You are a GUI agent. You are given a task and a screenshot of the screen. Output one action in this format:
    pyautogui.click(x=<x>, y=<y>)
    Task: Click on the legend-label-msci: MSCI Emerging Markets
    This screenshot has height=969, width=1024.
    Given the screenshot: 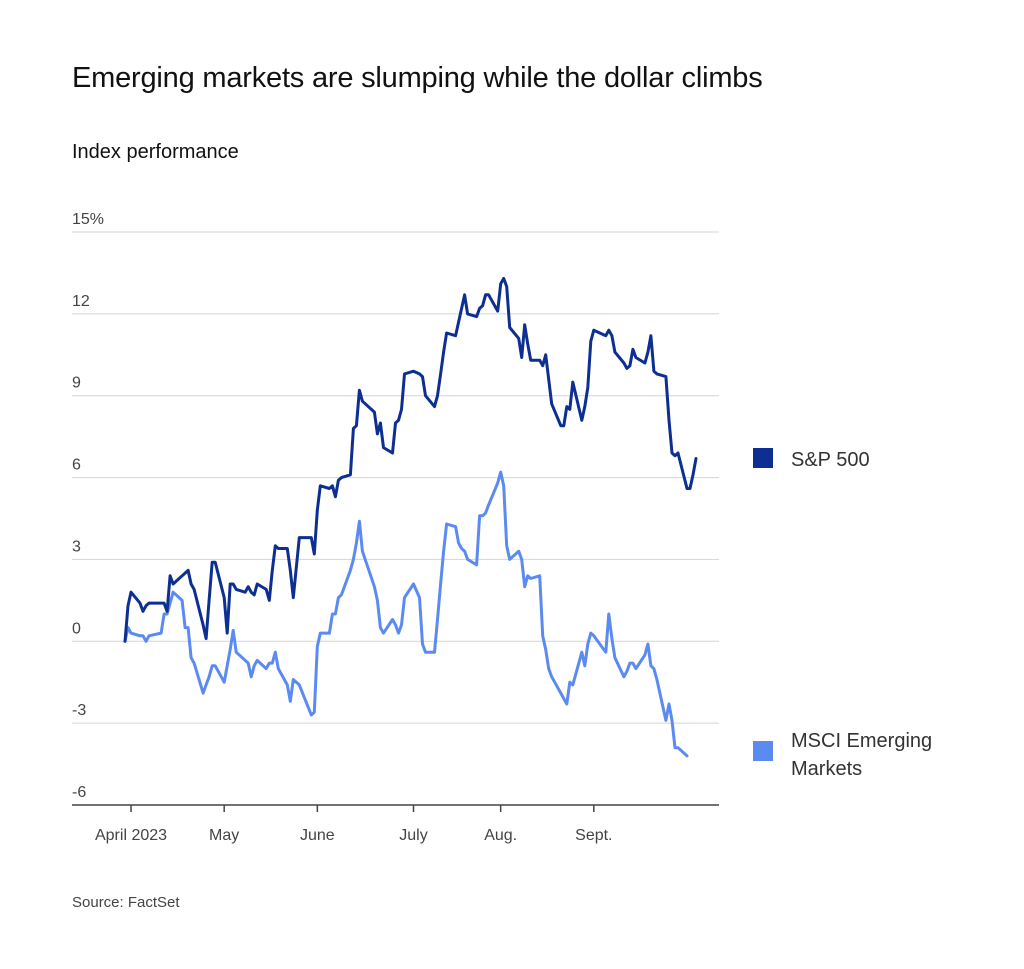 What is the action you would take?
    pyautogui.click(x=862, y=755)
    